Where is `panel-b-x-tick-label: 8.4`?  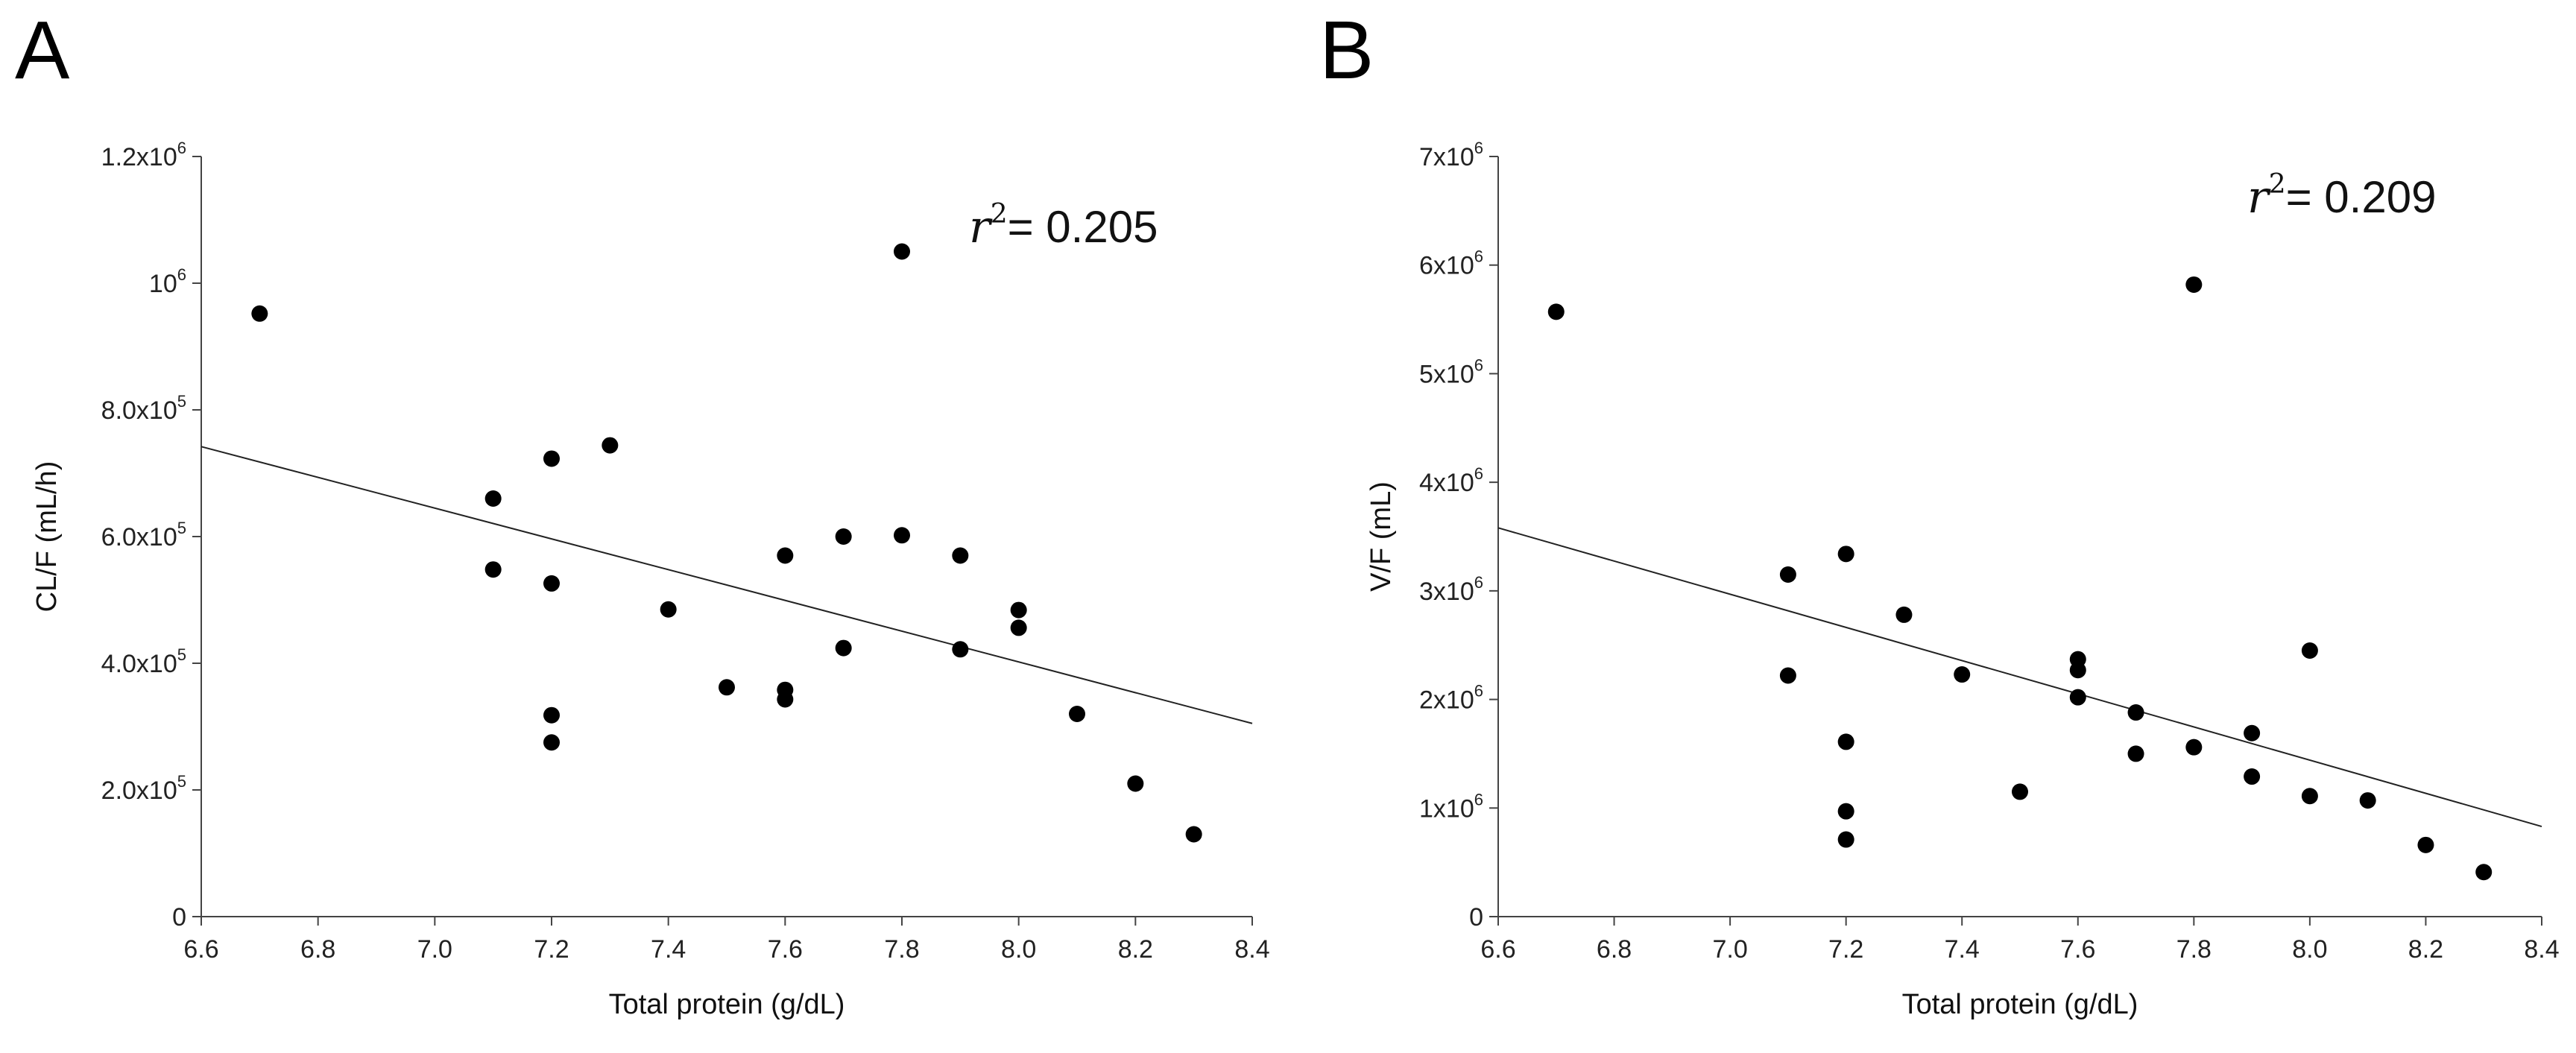
panel-b-x-tick-label: 8.4 is located at coordinates (2541, 949).